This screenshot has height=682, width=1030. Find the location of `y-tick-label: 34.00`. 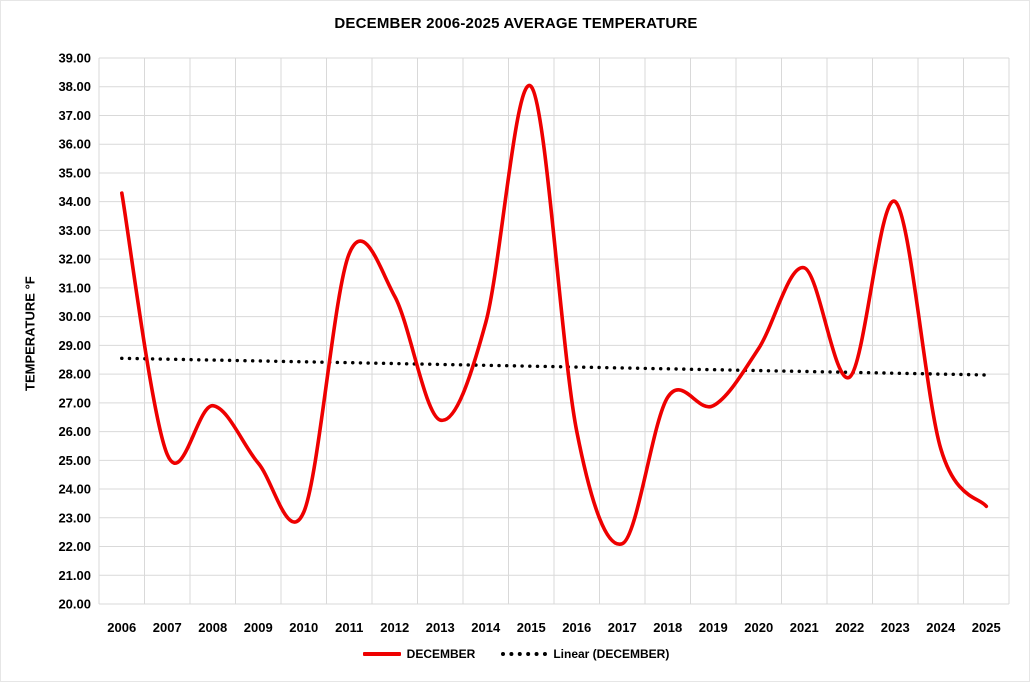

y-tick-label: 34.00 is located at coordinates (74, 201).